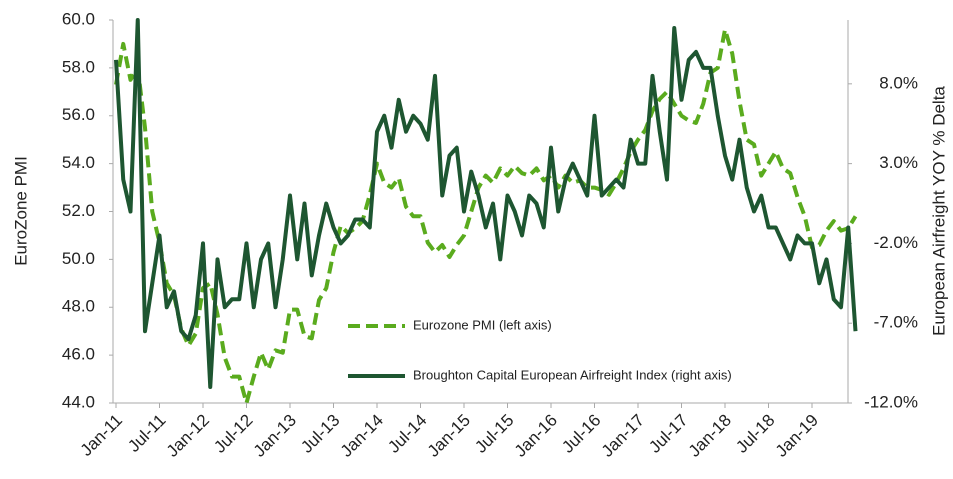 The width and height of the screenshot is (953, 479). Describe the element at coordinates (755, 434) in the screenshot. I see `x-tick-label: Jul-18` at that location.